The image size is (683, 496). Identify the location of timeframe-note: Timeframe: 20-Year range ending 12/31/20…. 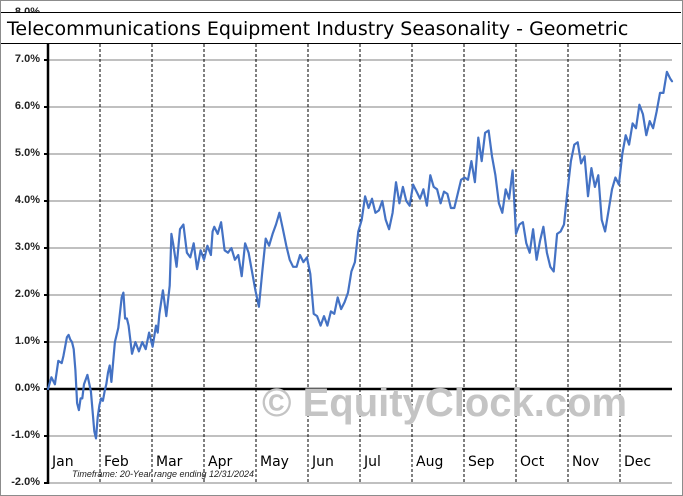
(163, 474).